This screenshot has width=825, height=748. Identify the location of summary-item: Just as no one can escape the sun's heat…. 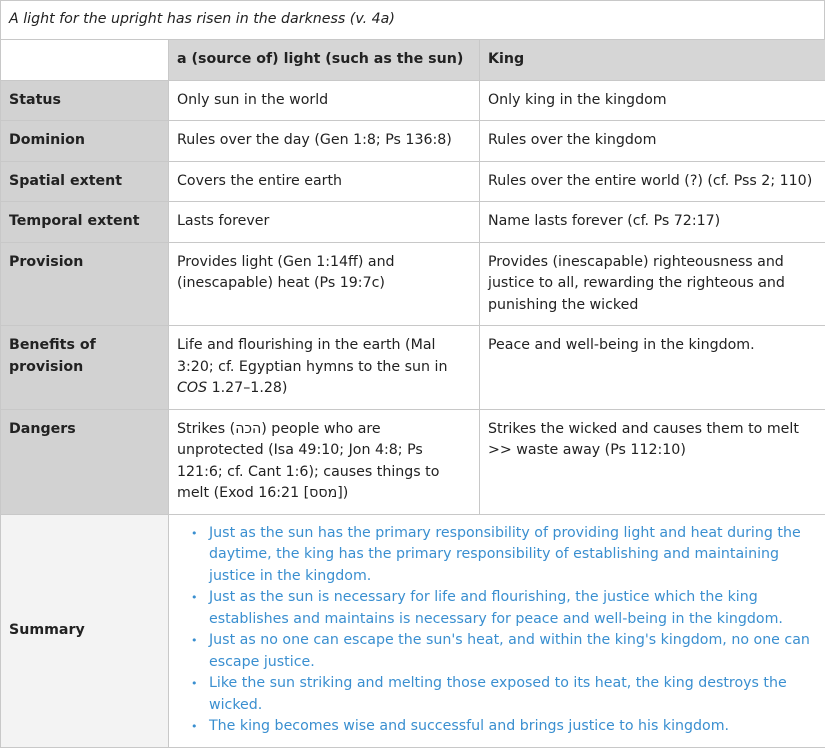
(513, 651).